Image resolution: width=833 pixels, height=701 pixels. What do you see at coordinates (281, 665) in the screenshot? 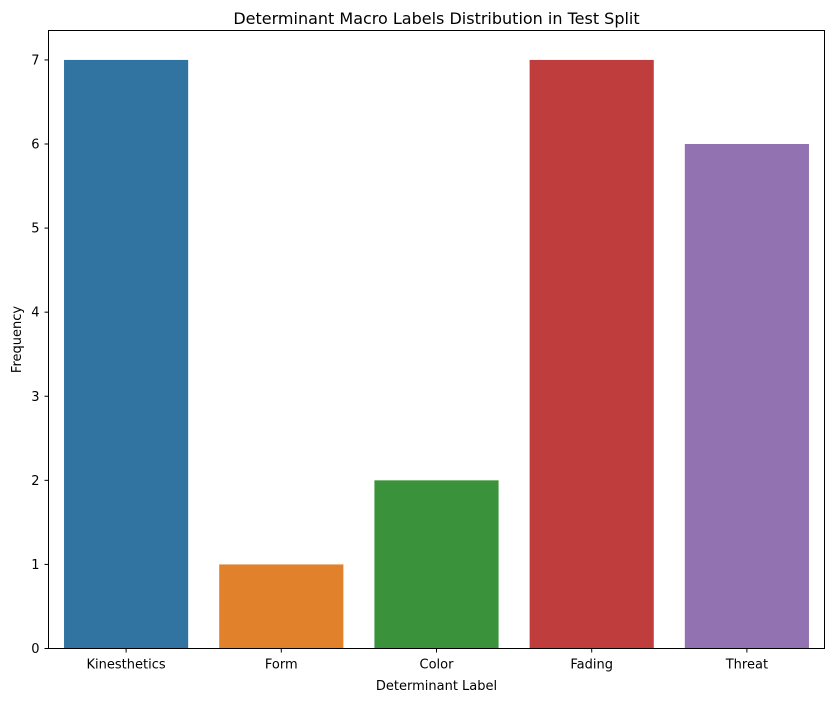
I see `x-tick-label: Form` at bounding box center [281, 665].